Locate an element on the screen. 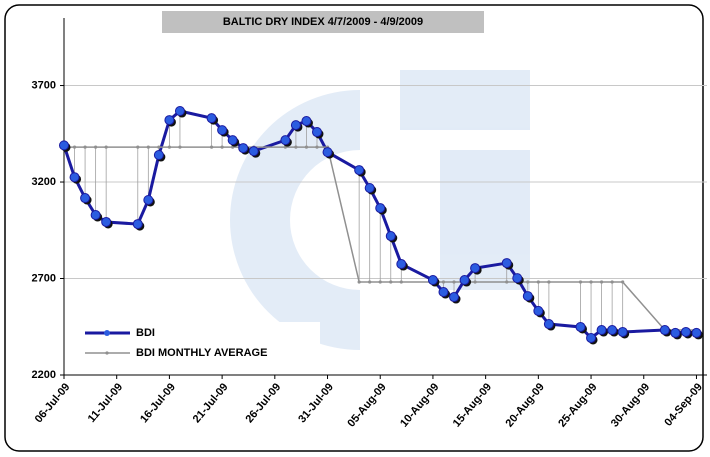 This screenshot has height=457, width=710. chart-title: BALTIC DRY INDEX 4/7/2009 - 4/9/2009 is located at coordinates (323, 22).